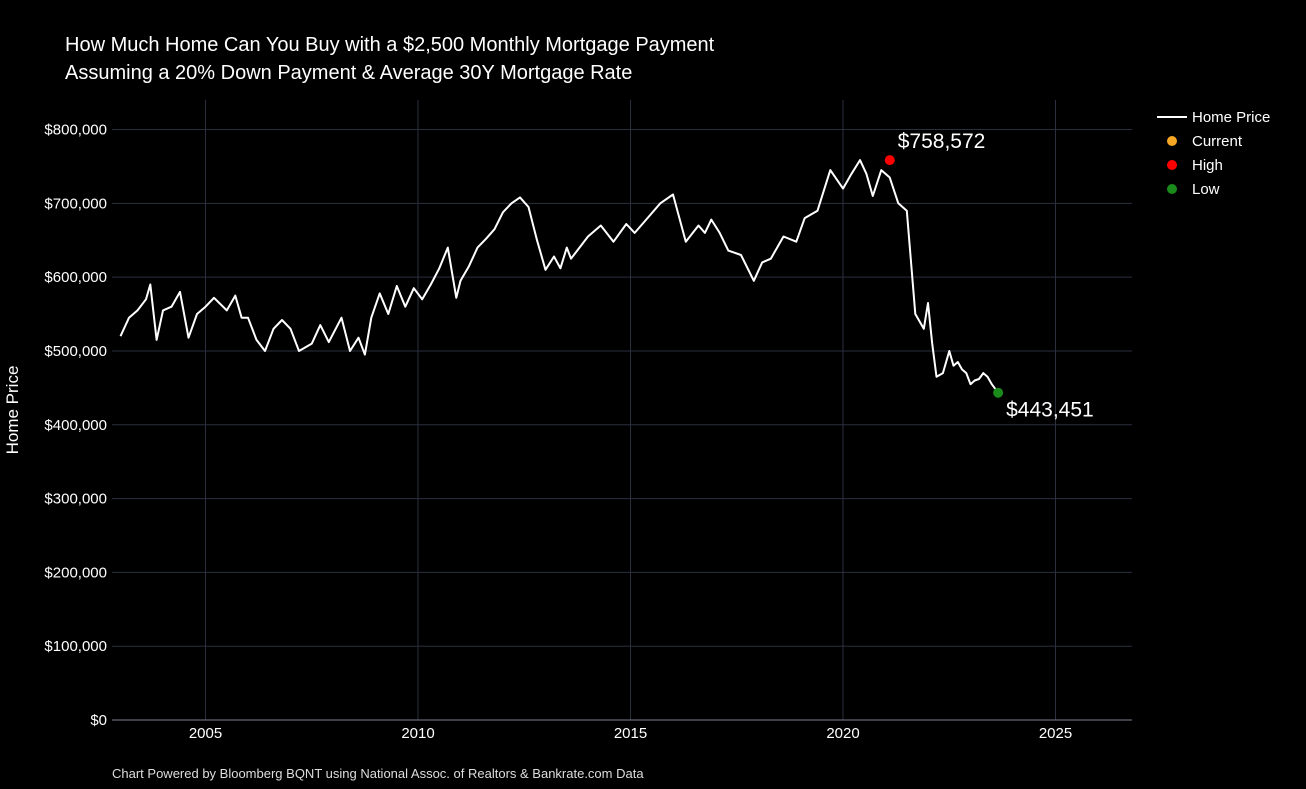 The image size is (1306, 789). What do you see at coordinates (1207, 165) in the screenshot?
I see `legend-label: High` at bounding box center [1207, 165].